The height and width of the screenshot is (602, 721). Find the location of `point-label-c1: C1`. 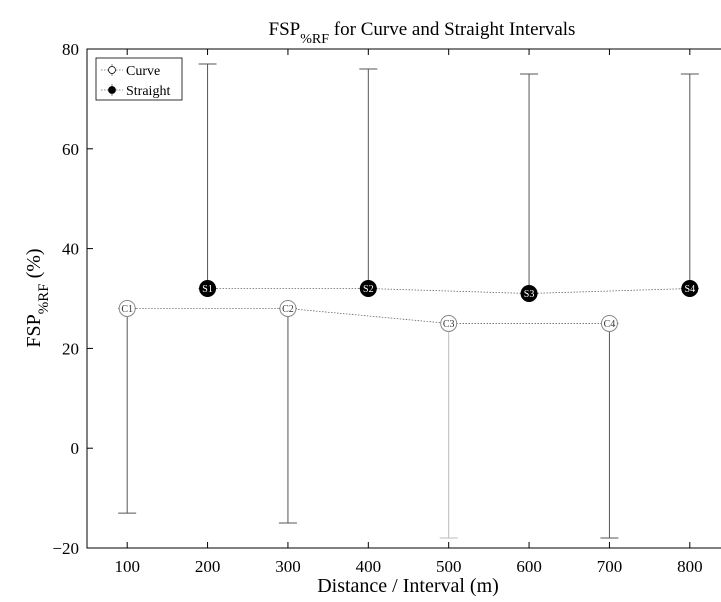

point-label-c1: C1 is located at coordinates (127, 309).